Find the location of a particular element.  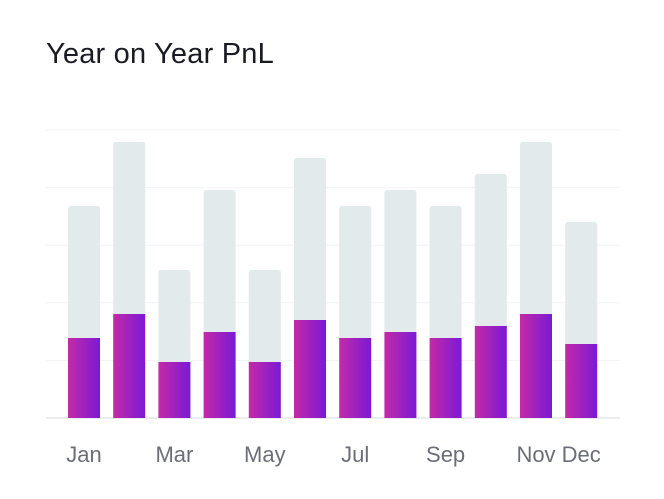

bar-pnl-aug is located at coordinates (400, 375).